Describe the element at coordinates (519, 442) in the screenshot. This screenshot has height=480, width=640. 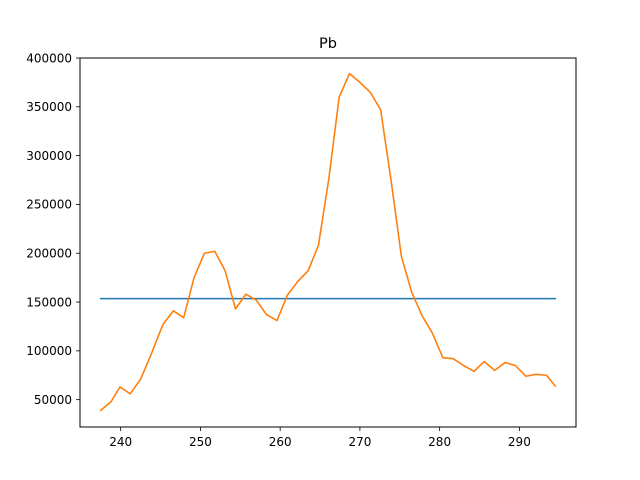
I see `x-tick-label: 290` at that location.